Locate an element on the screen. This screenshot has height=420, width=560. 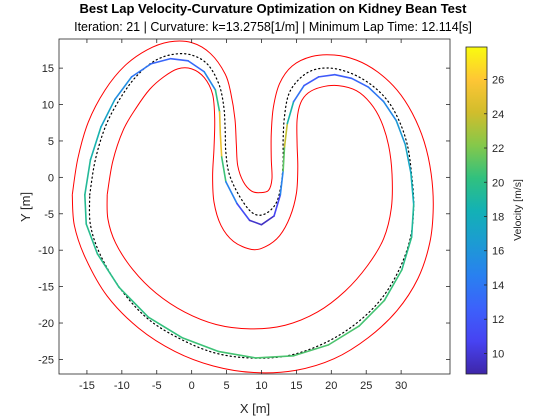
x-tick-label: -10 is located at coordinates (122, 386).